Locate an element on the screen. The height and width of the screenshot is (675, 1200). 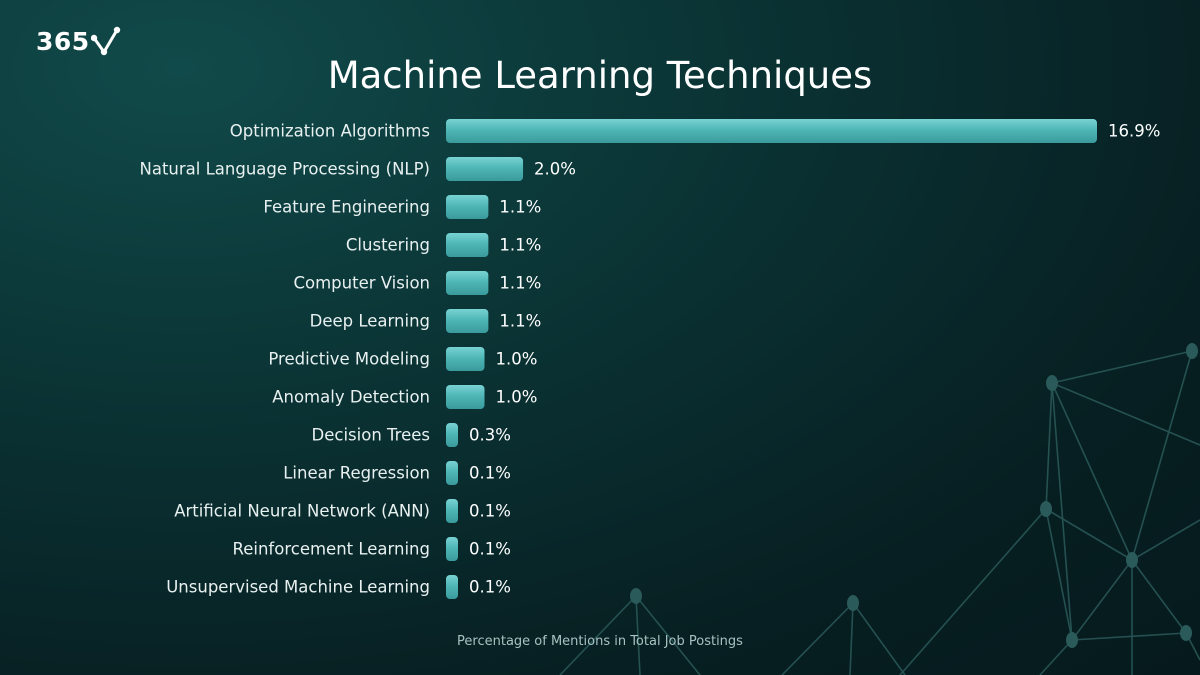
category-label: Artificial Neural Network (ANN) is located at coordinates (302, 511).